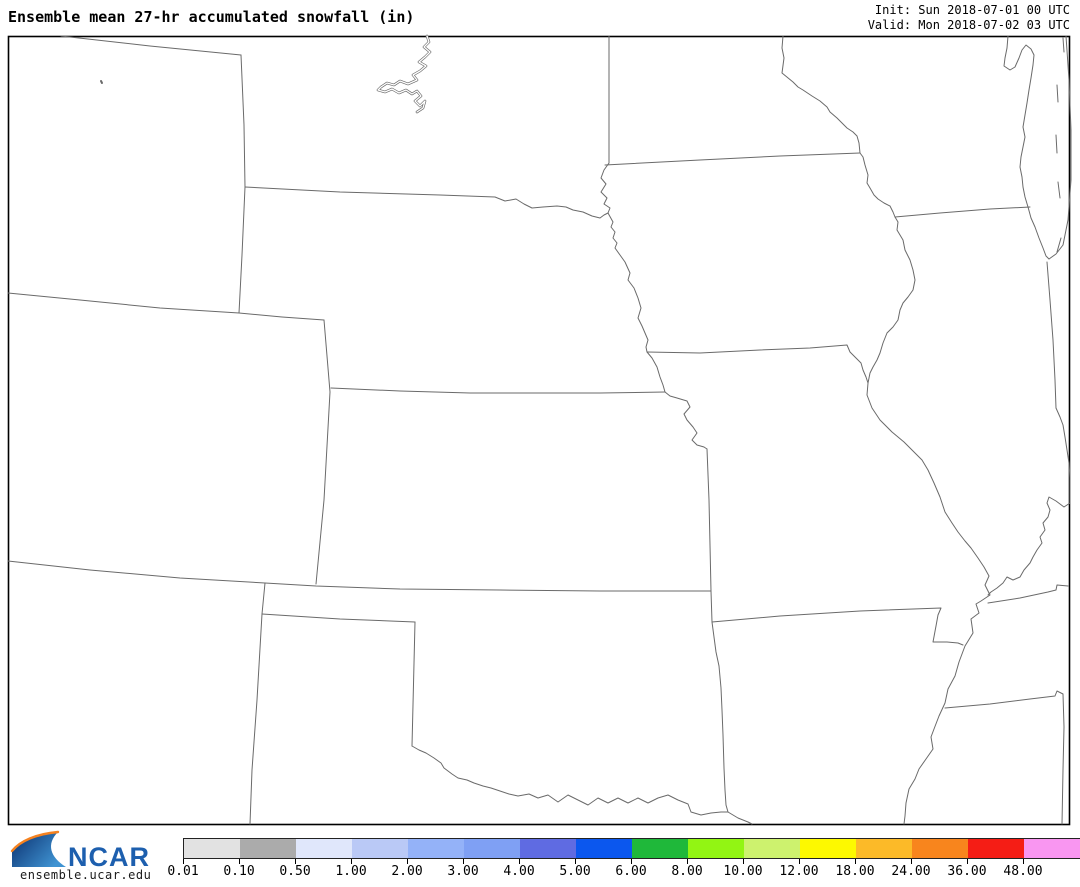  Describe the element at coordinates (657, 331) in the screenshot. I see `missouri-river-ne-ia` at that location.